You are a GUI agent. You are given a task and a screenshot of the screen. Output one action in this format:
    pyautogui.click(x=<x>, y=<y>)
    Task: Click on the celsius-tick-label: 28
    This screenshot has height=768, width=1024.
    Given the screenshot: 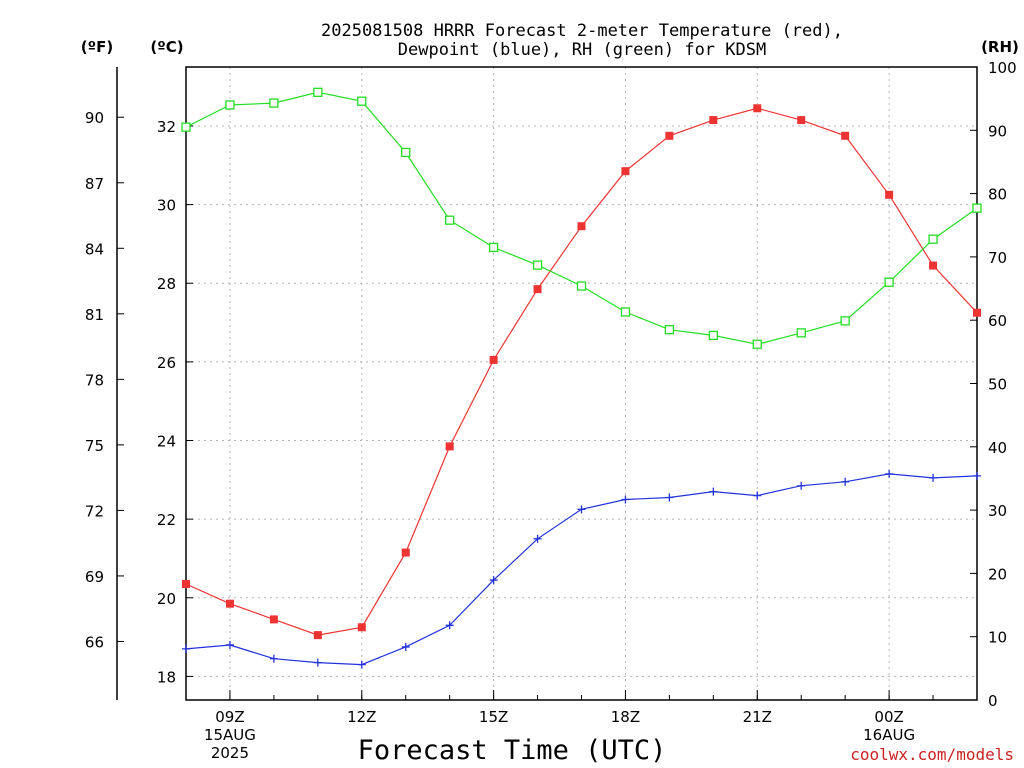 What is the action you would take?
    pyautogui.click(x=166, y=284)
    